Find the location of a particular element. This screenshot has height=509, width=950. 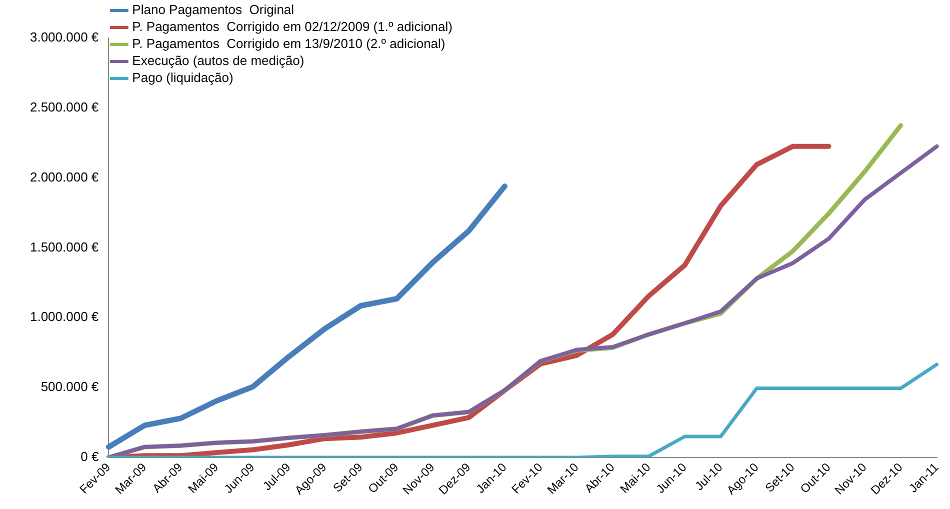

y-tick-label: 1.500.000 € is located at coordinates (65, 246).